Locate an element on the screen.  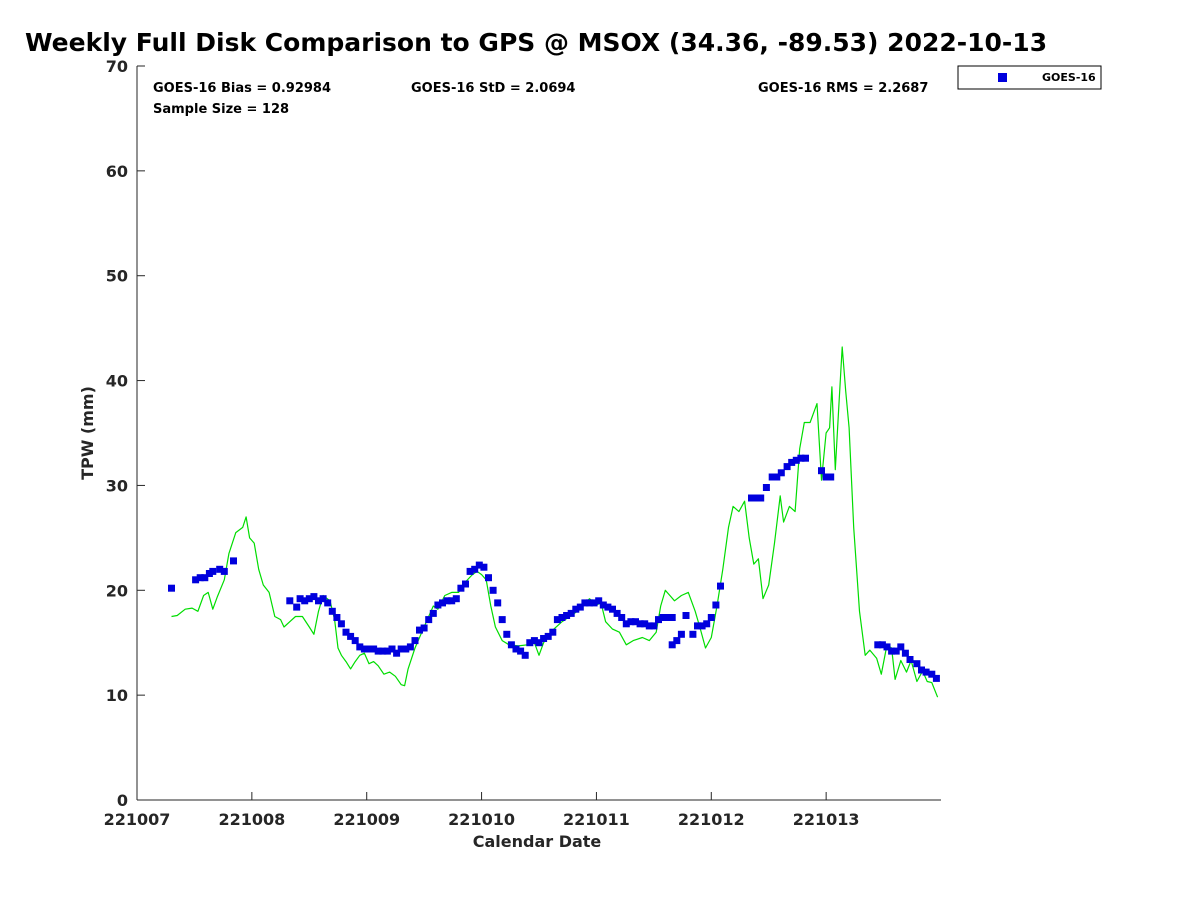
x-tick-label: 221010 is located at coordinates (481, 819).